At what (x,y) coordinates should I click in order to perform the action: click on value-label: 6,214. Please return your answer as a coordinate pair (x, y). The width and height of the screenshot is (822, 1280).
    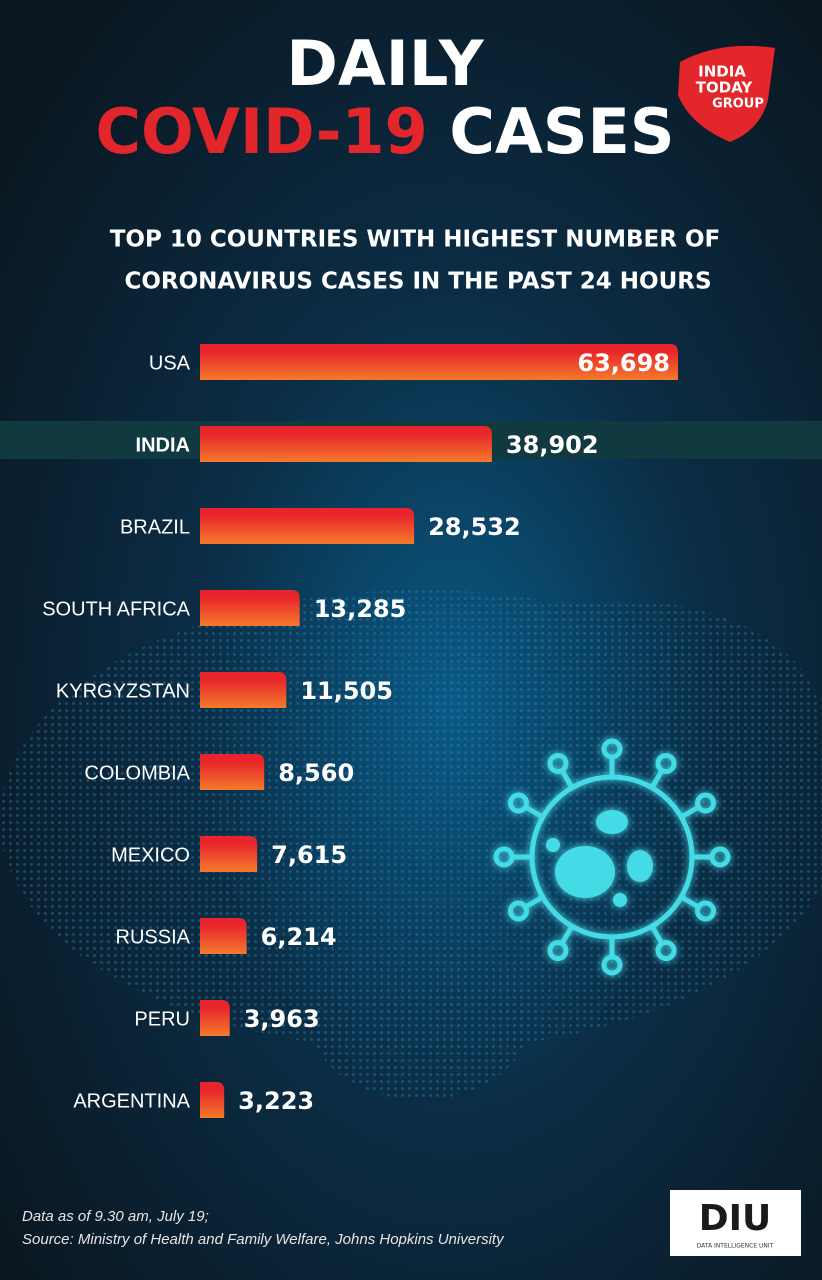
    Looking at the image, I should click on (299, 937).